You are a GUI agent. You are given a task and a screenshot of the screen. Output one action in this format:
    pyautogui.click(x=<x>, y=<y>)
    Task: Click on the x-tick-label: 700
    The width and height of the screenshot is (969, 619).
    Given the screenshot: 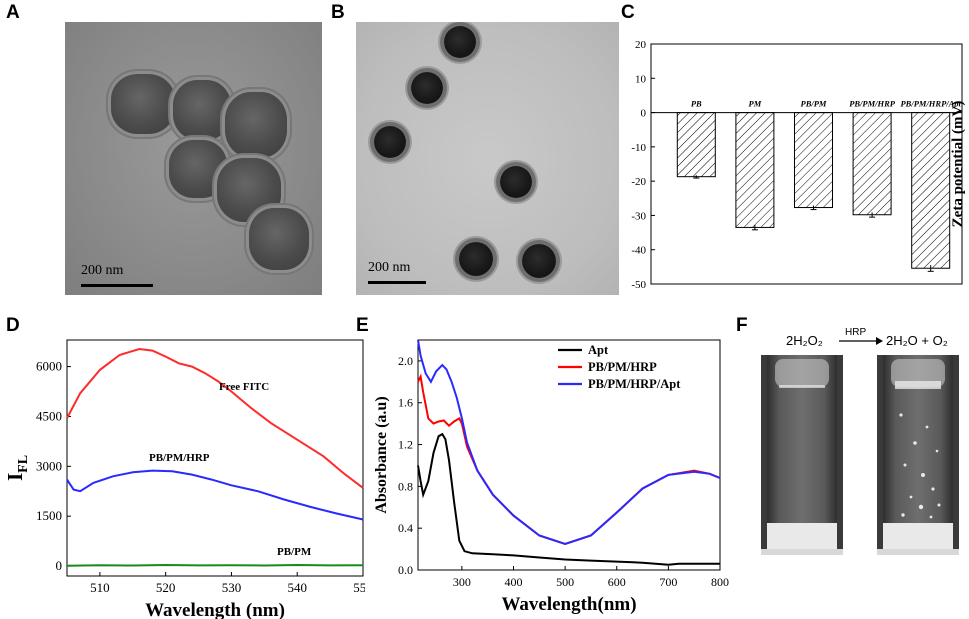 What is the action you would take?
    pyautogui.click(x=668, y=582)
    